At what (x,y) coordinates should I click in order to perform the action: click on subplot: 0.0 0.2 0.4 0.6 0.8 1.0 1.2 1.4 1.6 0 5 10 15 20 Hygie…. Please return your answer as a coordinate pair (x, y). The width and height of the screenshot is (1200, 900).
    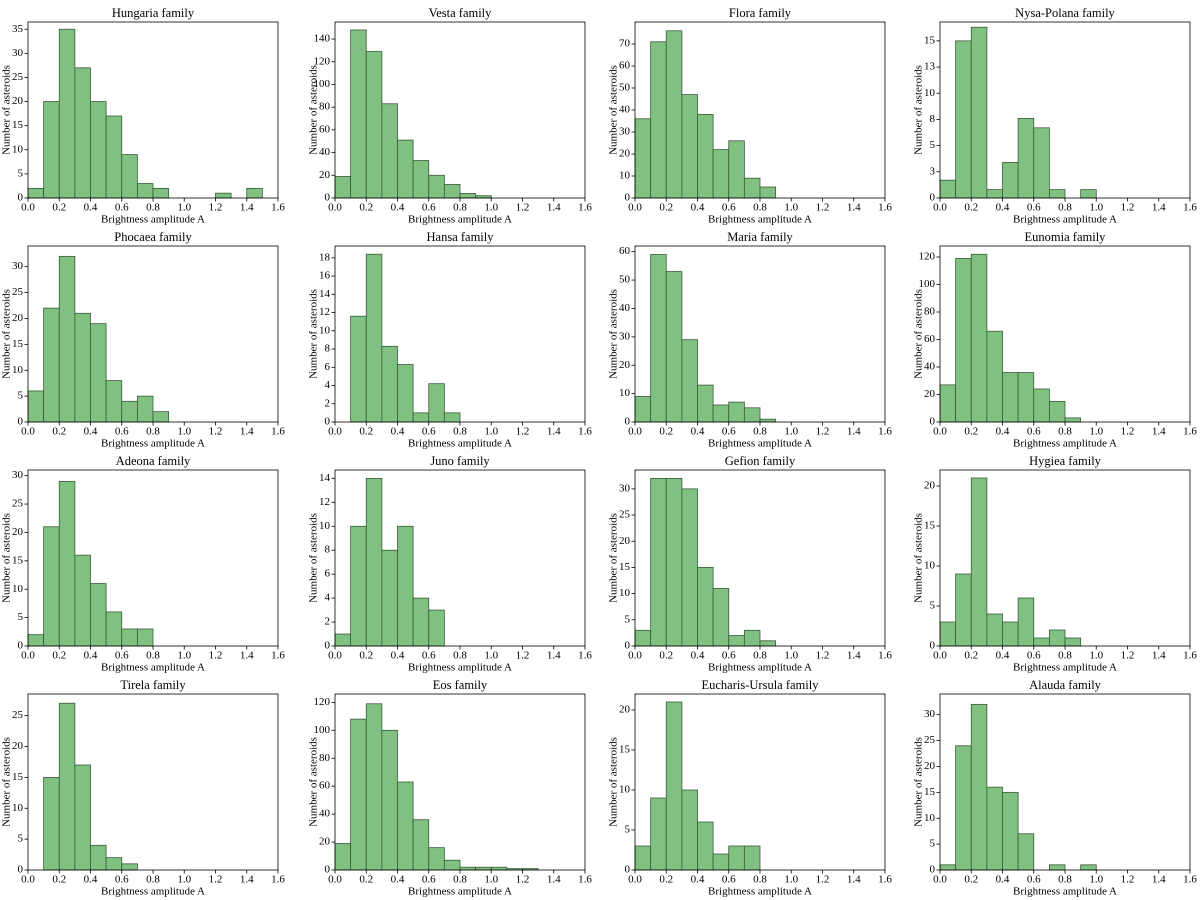
    Looking at the image, I should click on (1055, 564).